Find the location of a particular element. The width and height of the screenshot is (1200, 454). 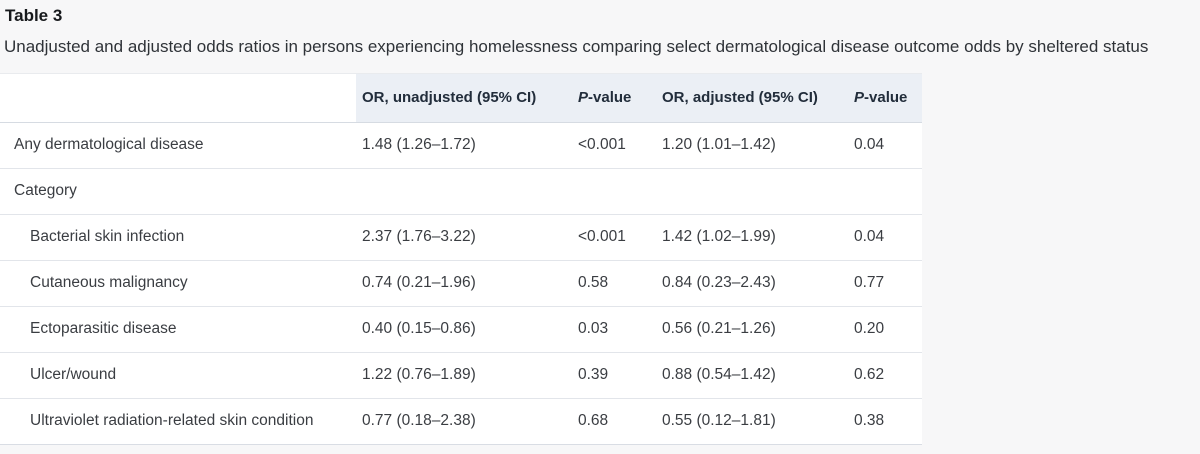

or-adjusted-value is located at coordinates (752, 191).